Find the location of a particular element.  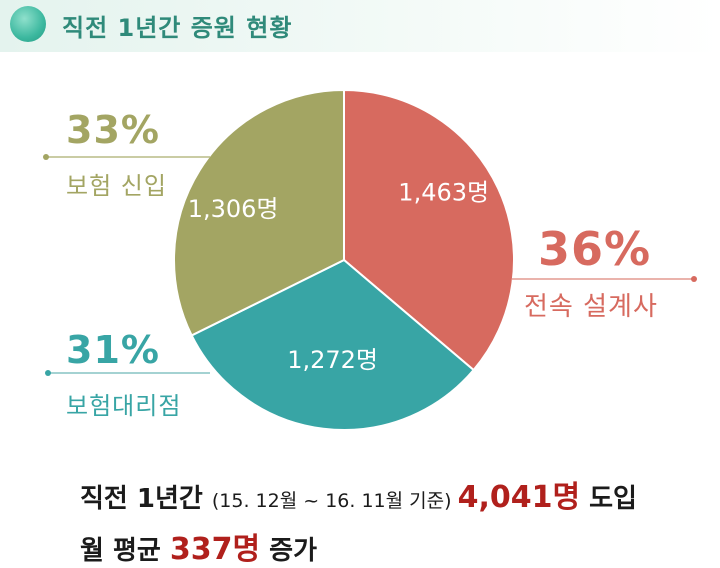

title-bar: 직전 1년간 증원 현황 is located at coordinates (360, 26).